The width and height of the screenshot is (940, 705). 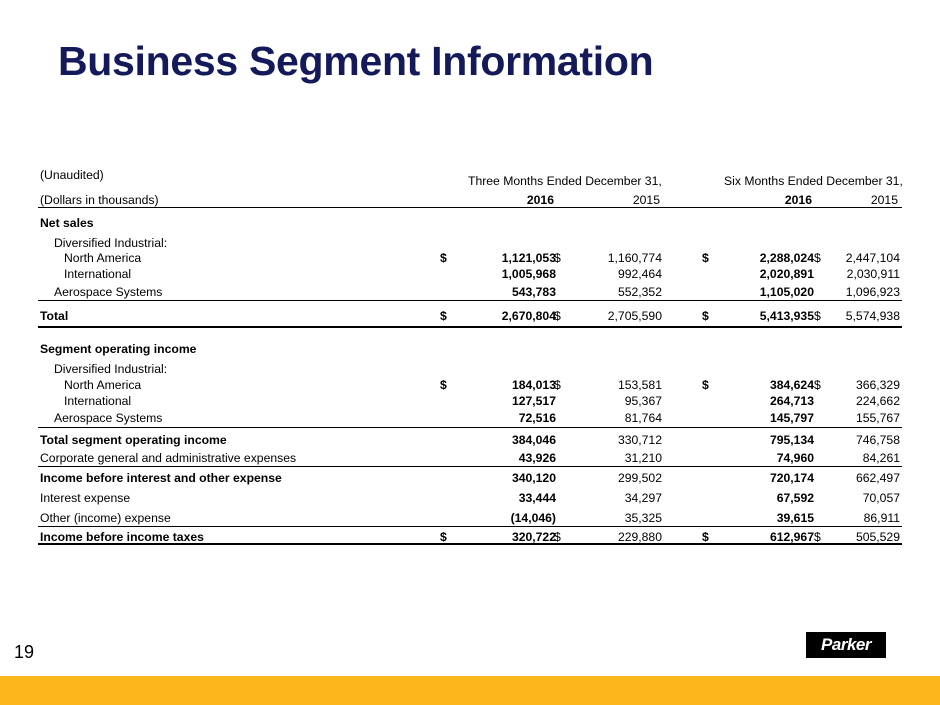 I want to click on row-value: 70,057, so click(x=881, y=498).